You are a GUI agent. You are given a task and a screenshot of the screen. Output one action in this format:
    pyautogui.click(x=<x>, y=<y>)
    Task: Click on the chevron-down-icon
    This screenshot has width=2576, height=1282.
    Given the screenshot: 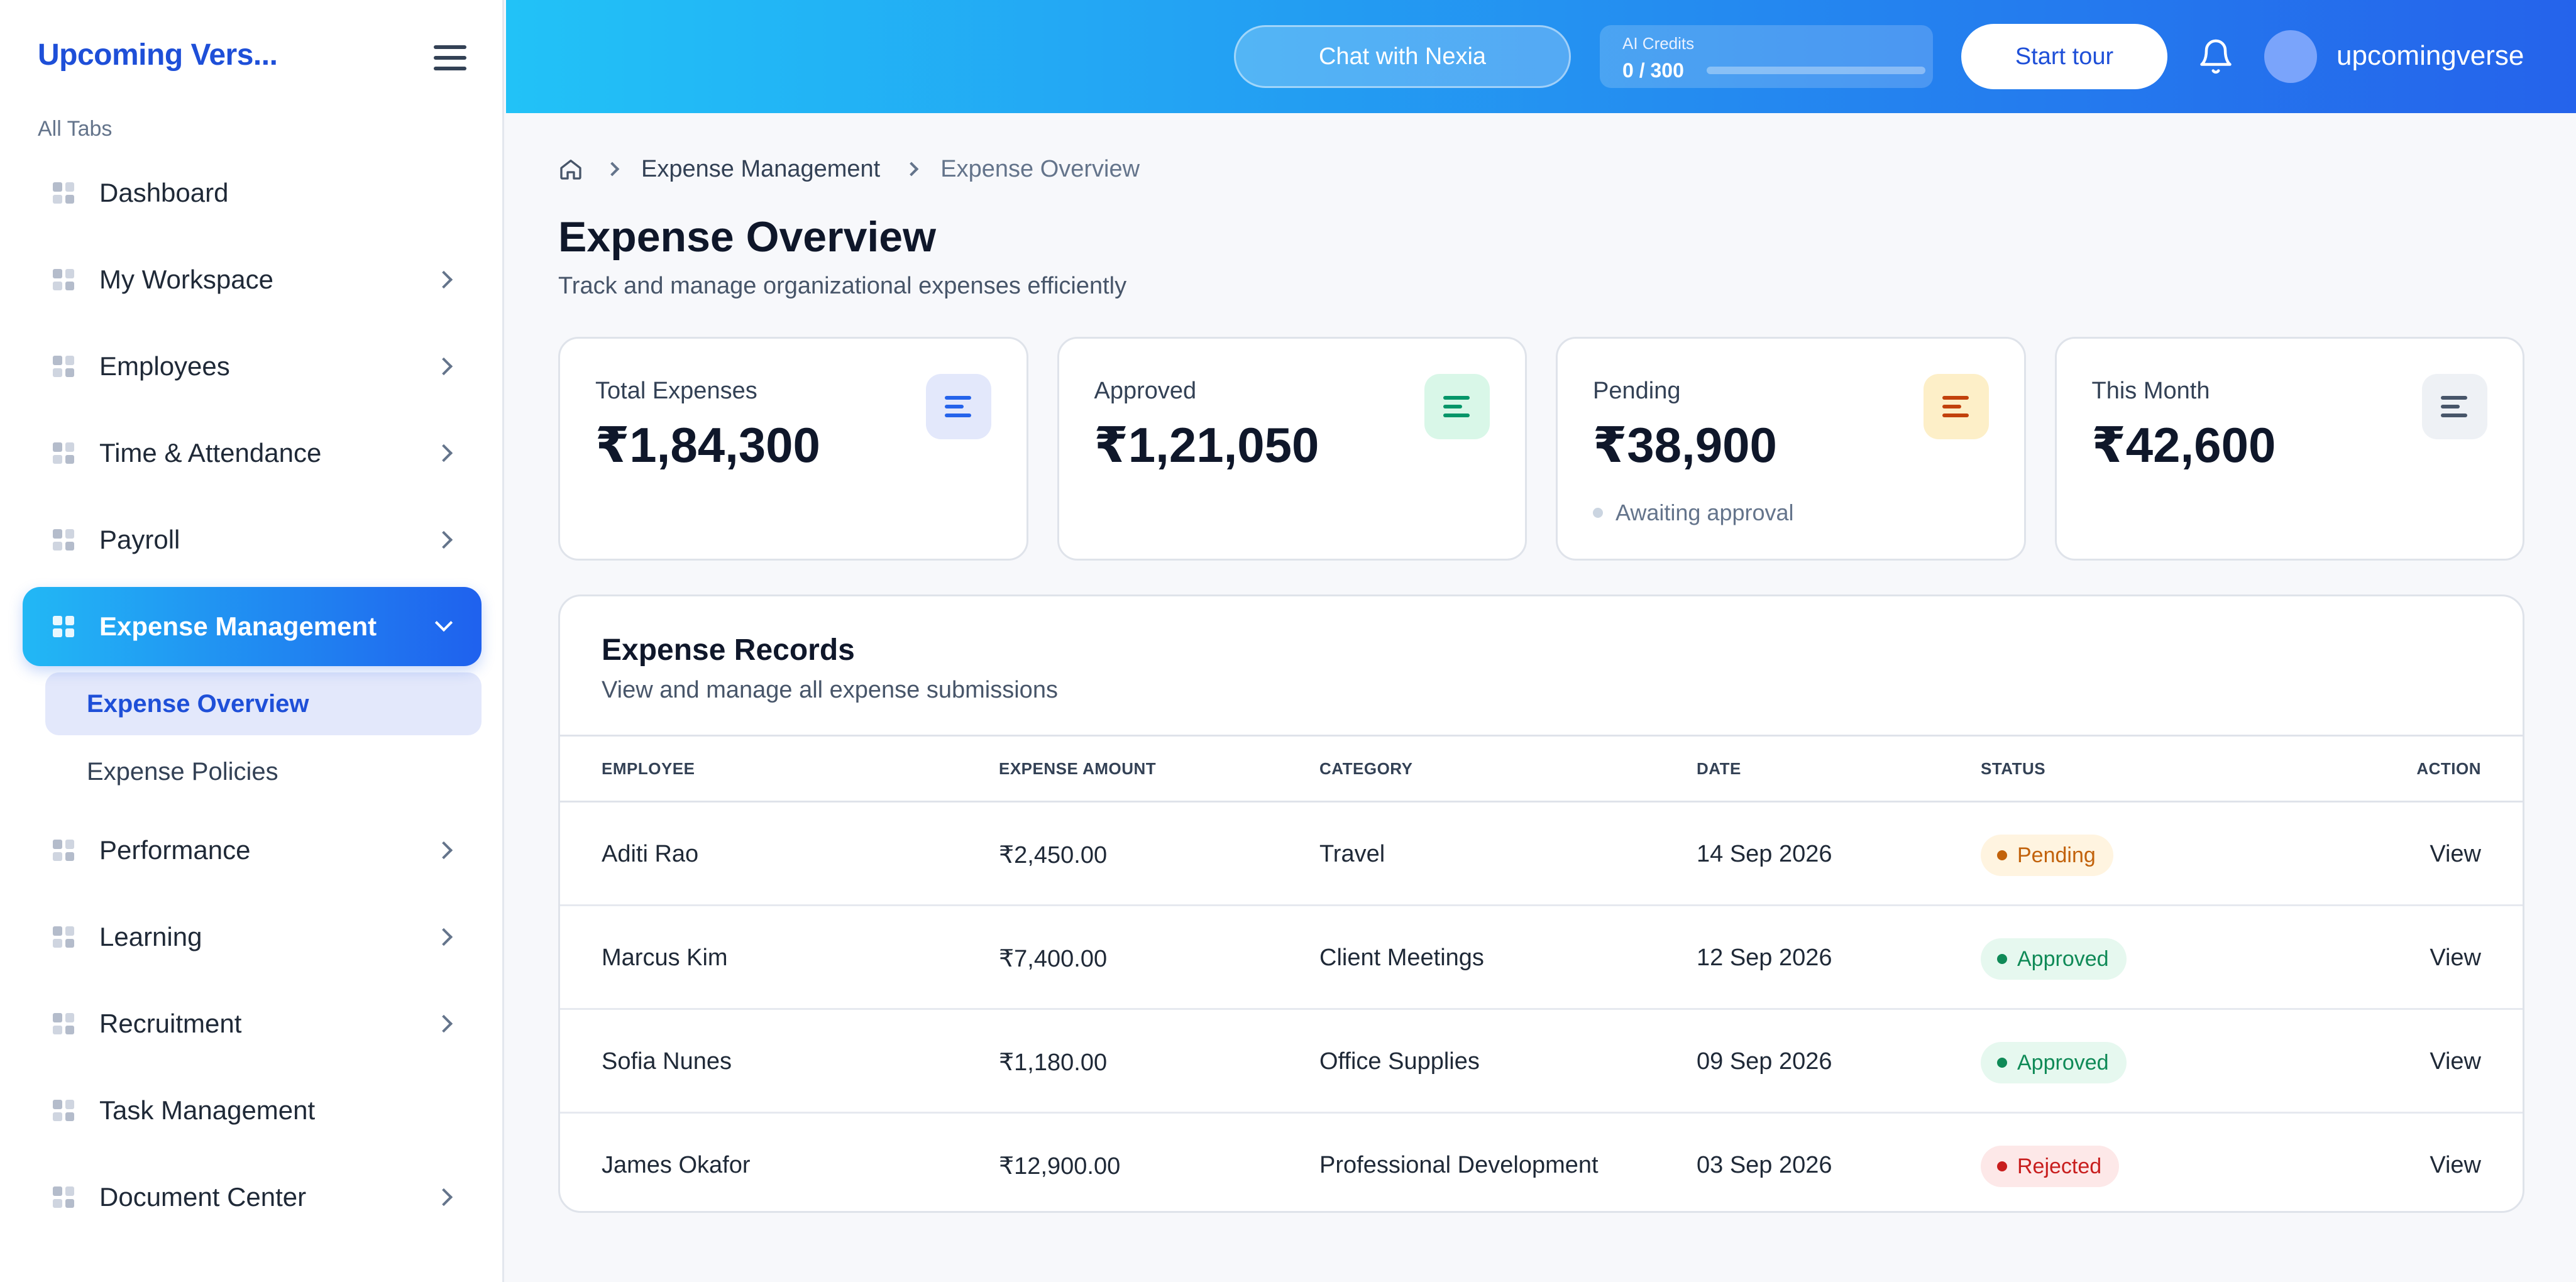 What is the action you would take?
    pyautogui.click(x=444, y=622)
    